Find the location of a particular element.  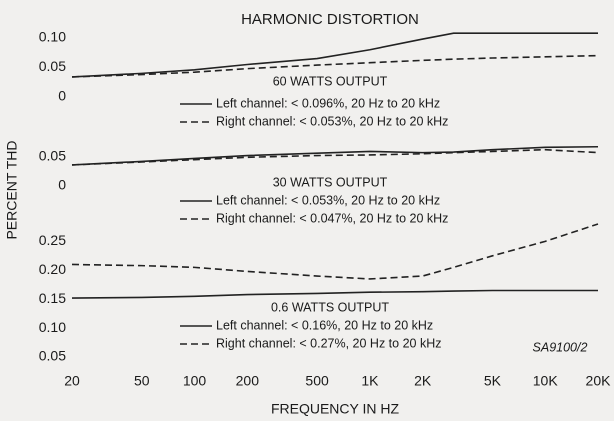

x-tick-label: 1K is located at coordinates (370, 381).